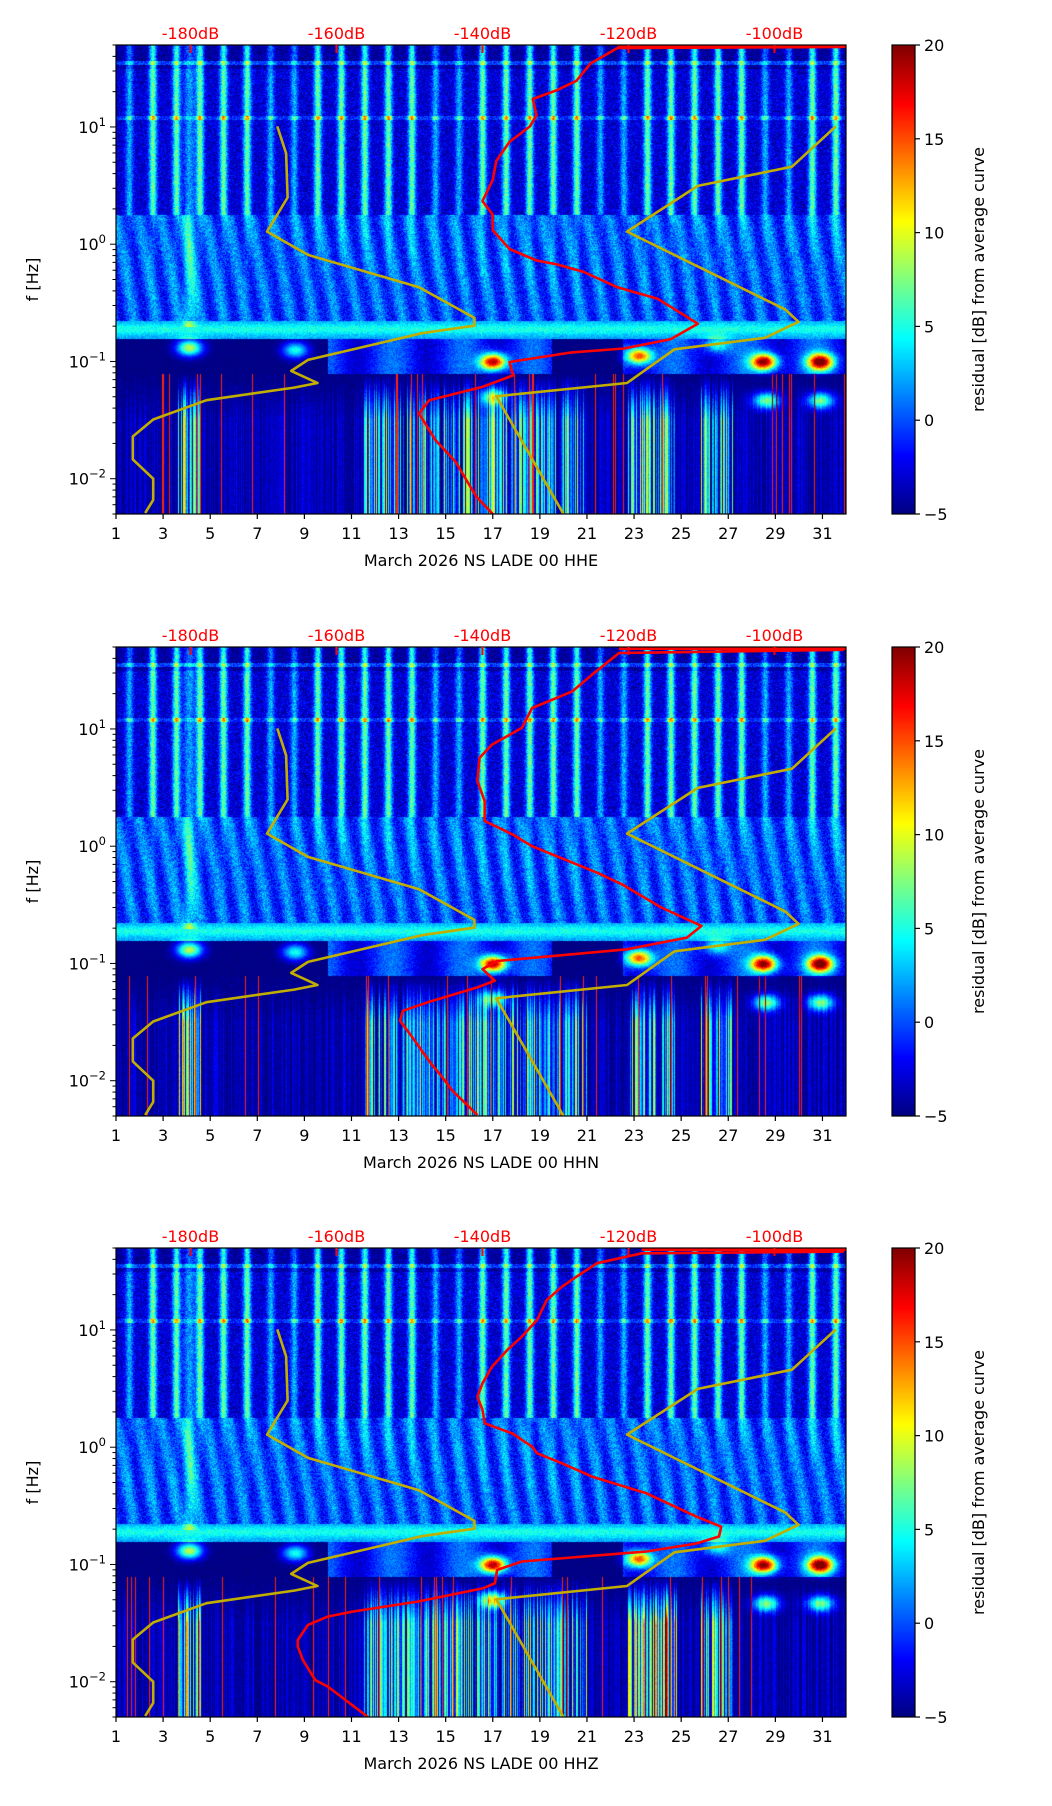 The width and height of the screenshot is (1052, 1806). What do you see at coordinates (398, 533) in the screenshot?
I see `x-tick-label: 13` at bounding box center [398, 533].